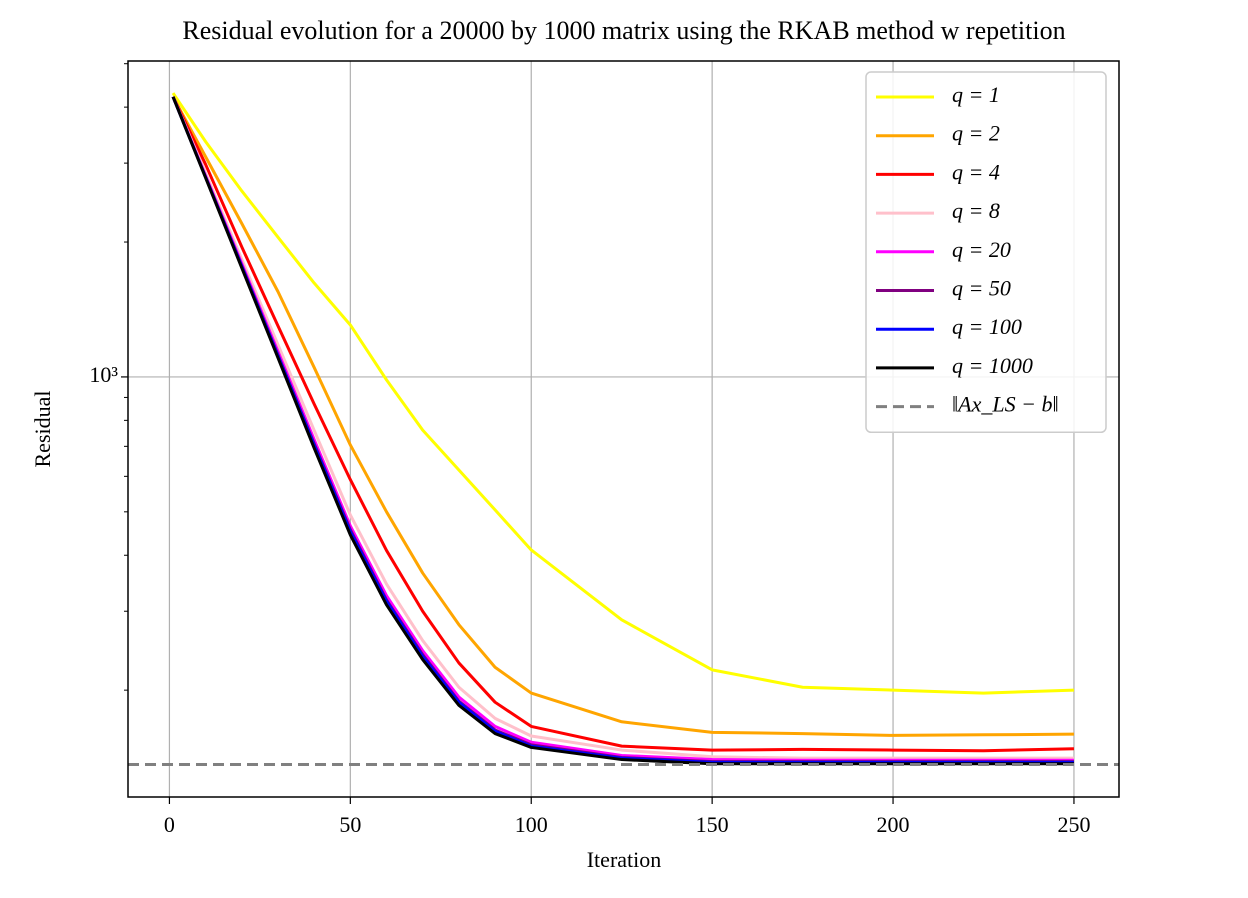 This screenshot has height=898, width=1248. Describe the element at coordinates (976, 171) in the screenshot. I see `legend-label: q = 4` at that location.